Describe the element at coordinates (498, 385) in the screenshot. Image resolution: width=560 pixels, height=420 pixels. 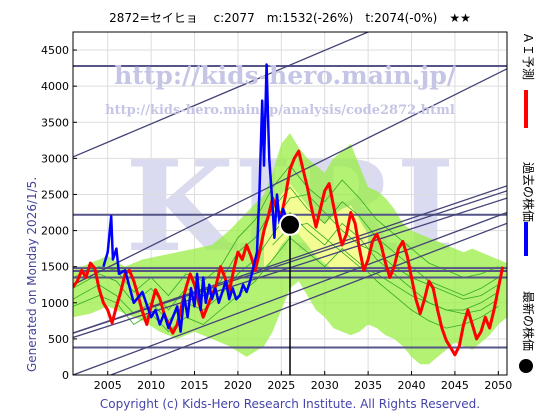
I see `x-tick-label: 2050` at that location.